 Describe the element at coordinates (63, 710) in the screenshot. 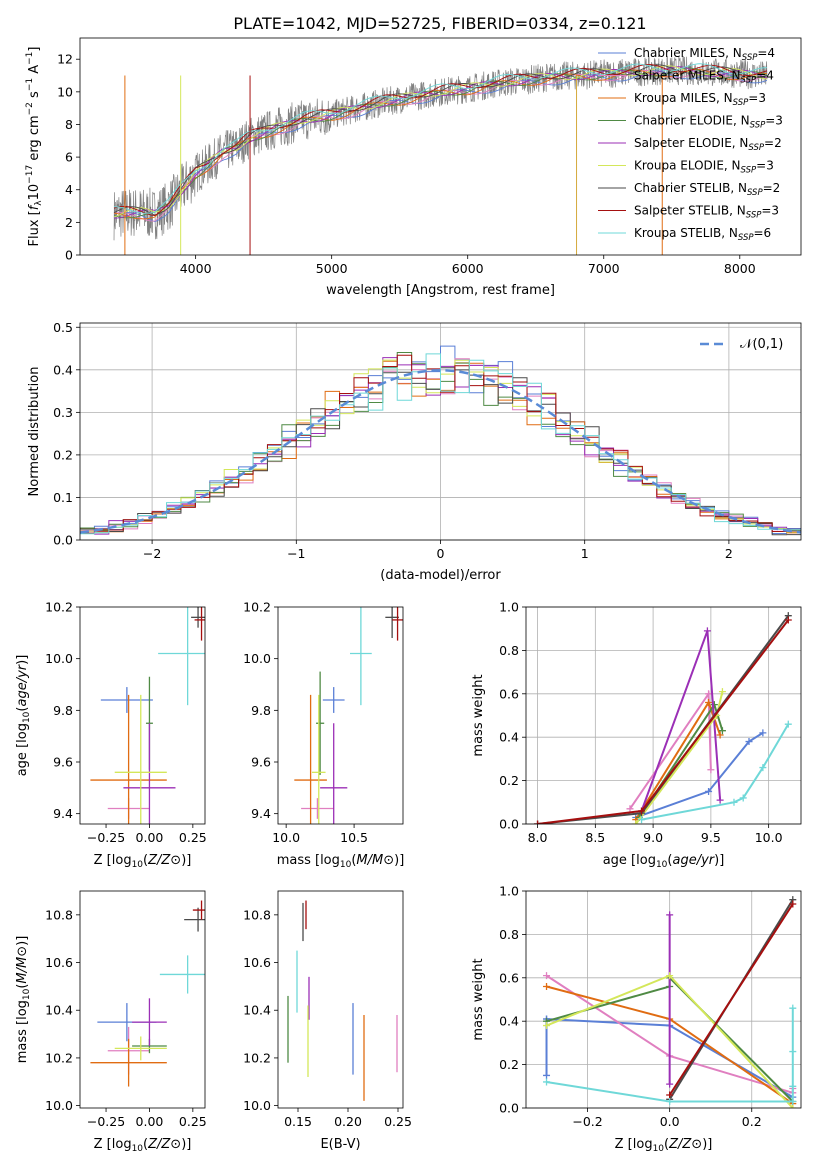

I see `y-tick-label: 9.8` at that location.